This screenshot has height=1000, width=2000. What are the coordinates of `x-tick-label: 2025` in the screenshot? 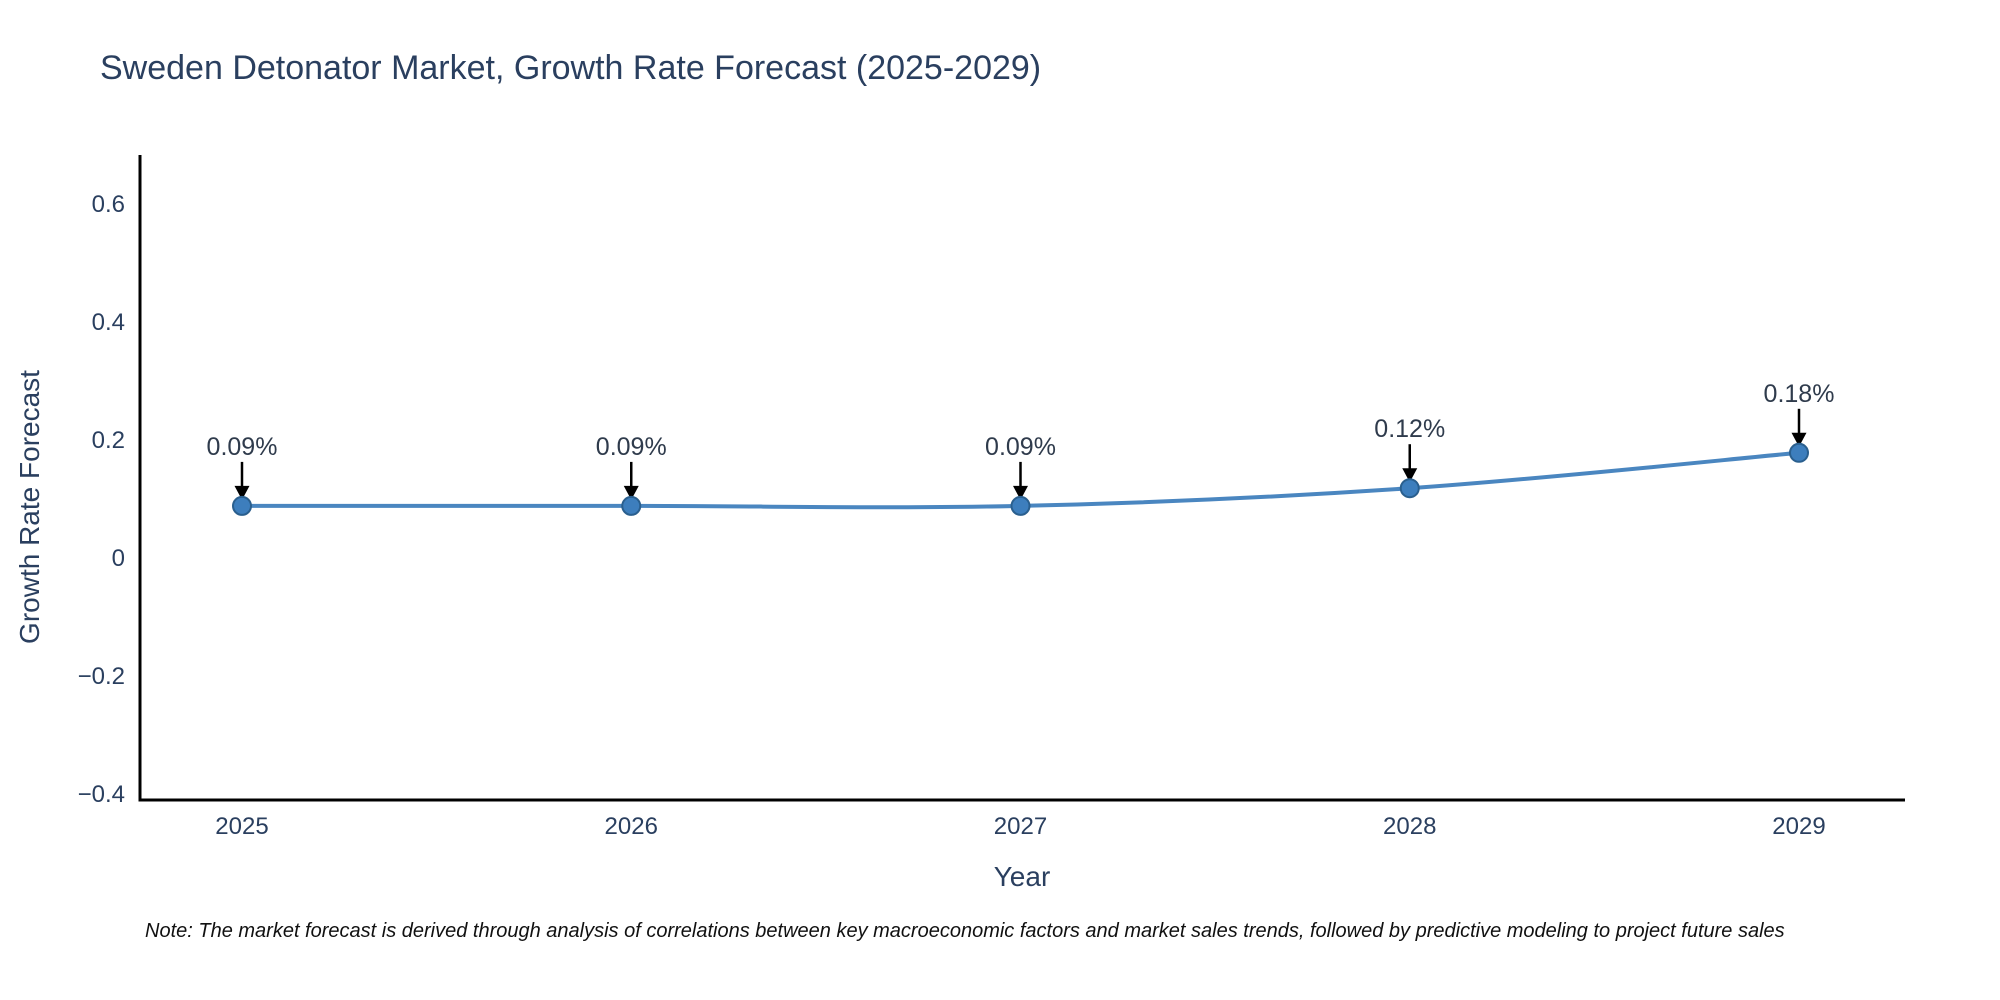 It's located at (242, 826).